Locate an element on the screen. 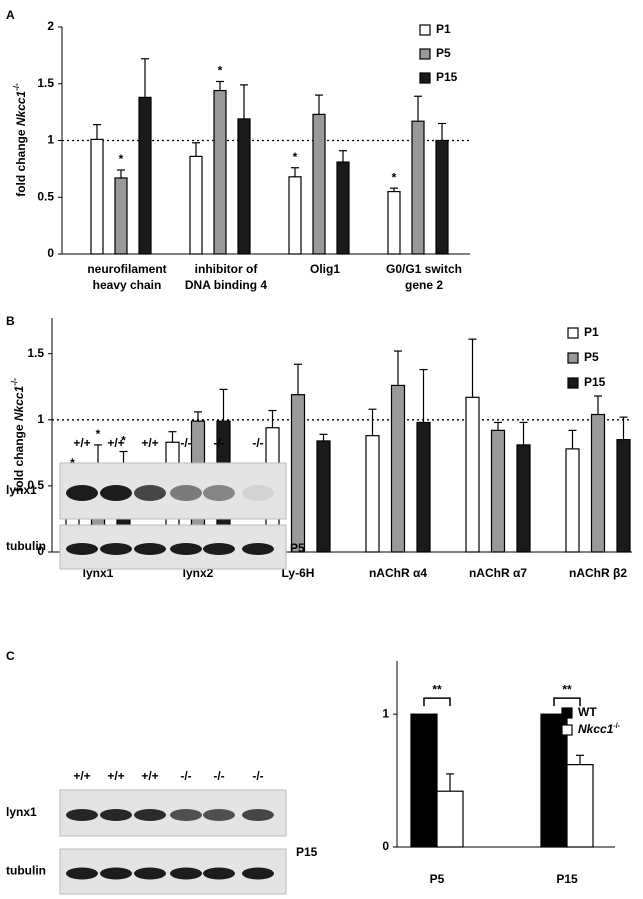 The width and height of the screenshot is (643, 899). blot-stage-label: P5 is located at coordinates (297, 548).